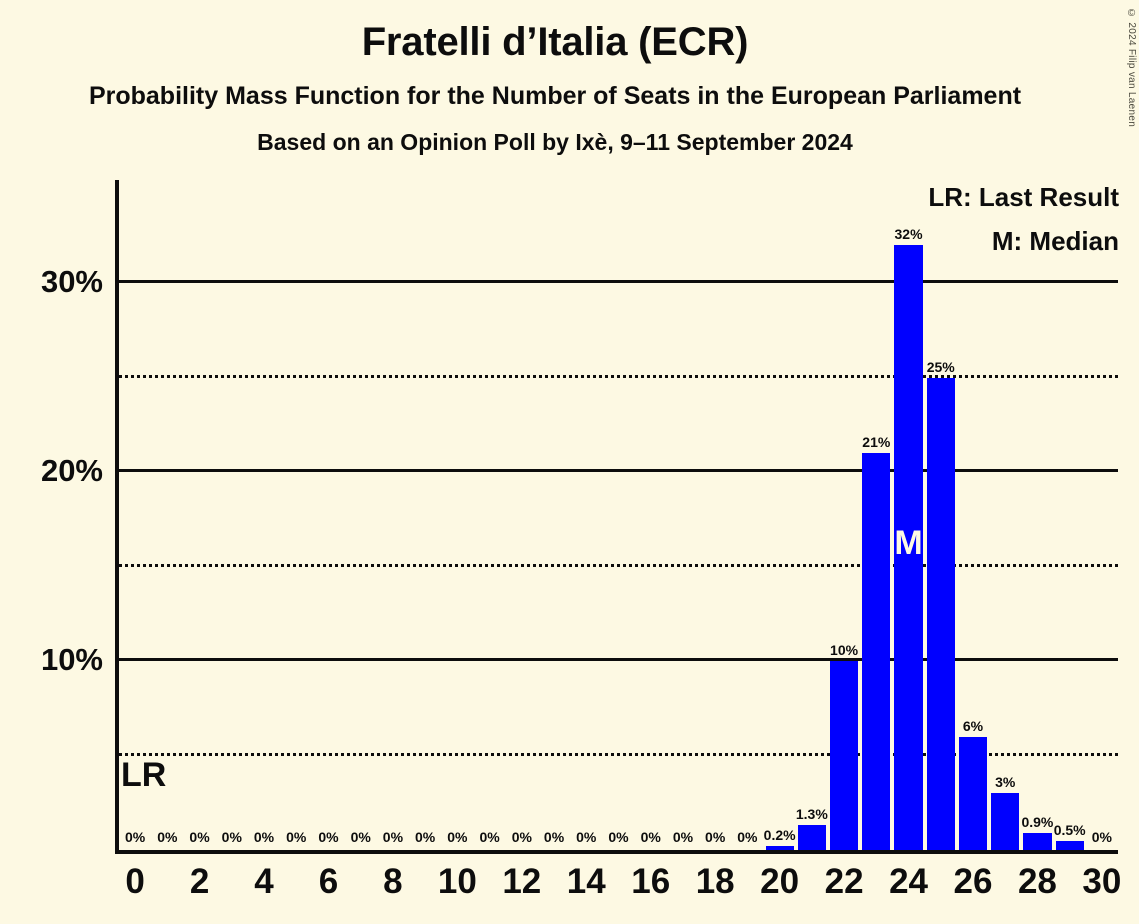 This screenshot has width=1139, height=924. What do you see at coordinates (328, 881) in the screenshot?
I see `x-tick-label-6: 6` at bounding box center [328, 881].